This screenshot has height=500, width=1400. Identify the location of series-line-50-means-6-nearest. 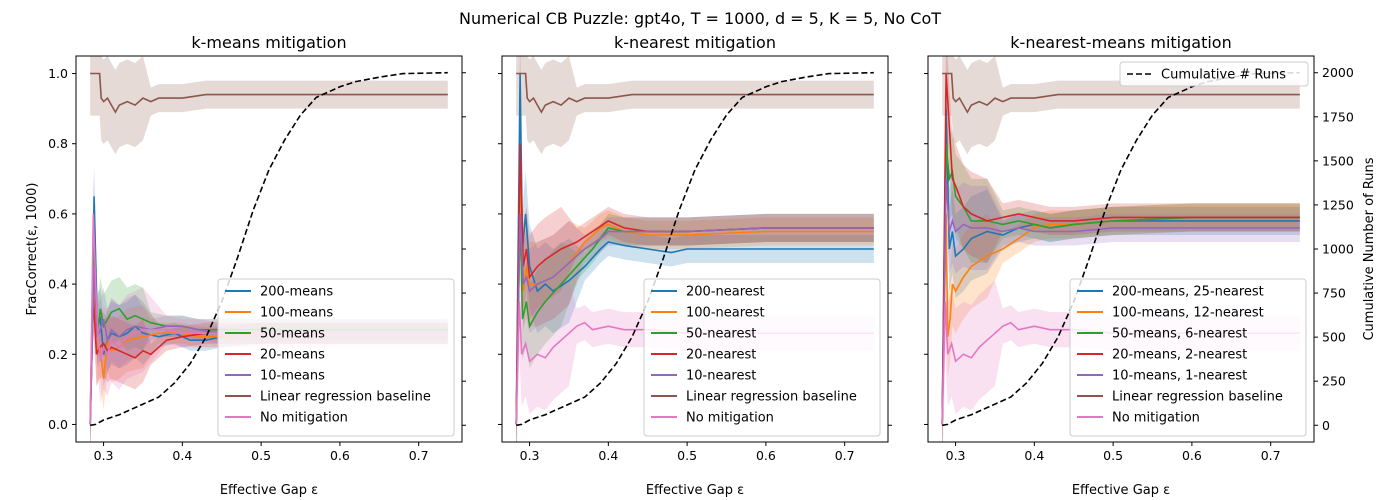
(1120, 284).